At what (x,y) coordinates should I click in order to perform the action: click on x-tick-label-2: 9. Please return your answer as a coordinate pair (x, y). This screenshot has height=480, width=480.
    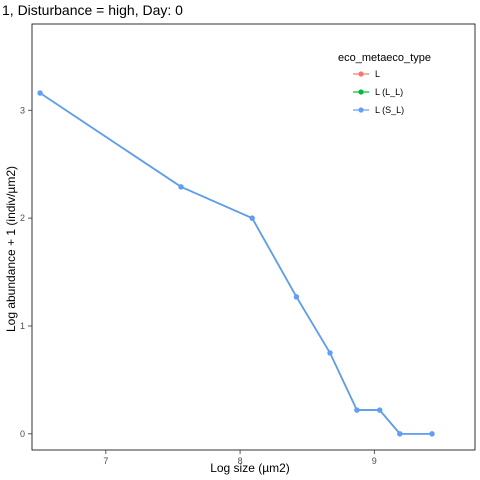
    Looking at the image, I should click on (374, 461).